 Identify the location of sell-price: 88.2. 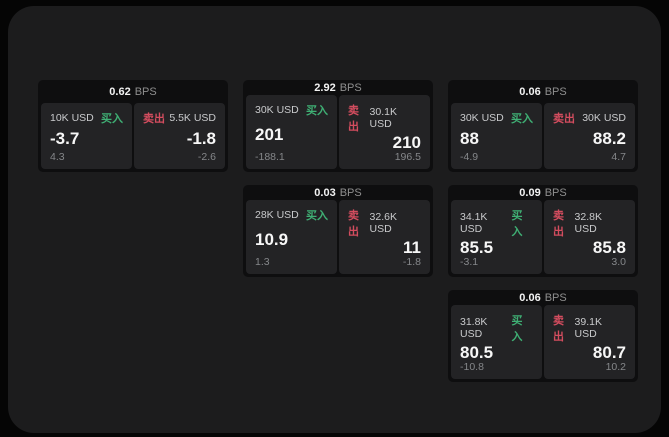
(609, 138).